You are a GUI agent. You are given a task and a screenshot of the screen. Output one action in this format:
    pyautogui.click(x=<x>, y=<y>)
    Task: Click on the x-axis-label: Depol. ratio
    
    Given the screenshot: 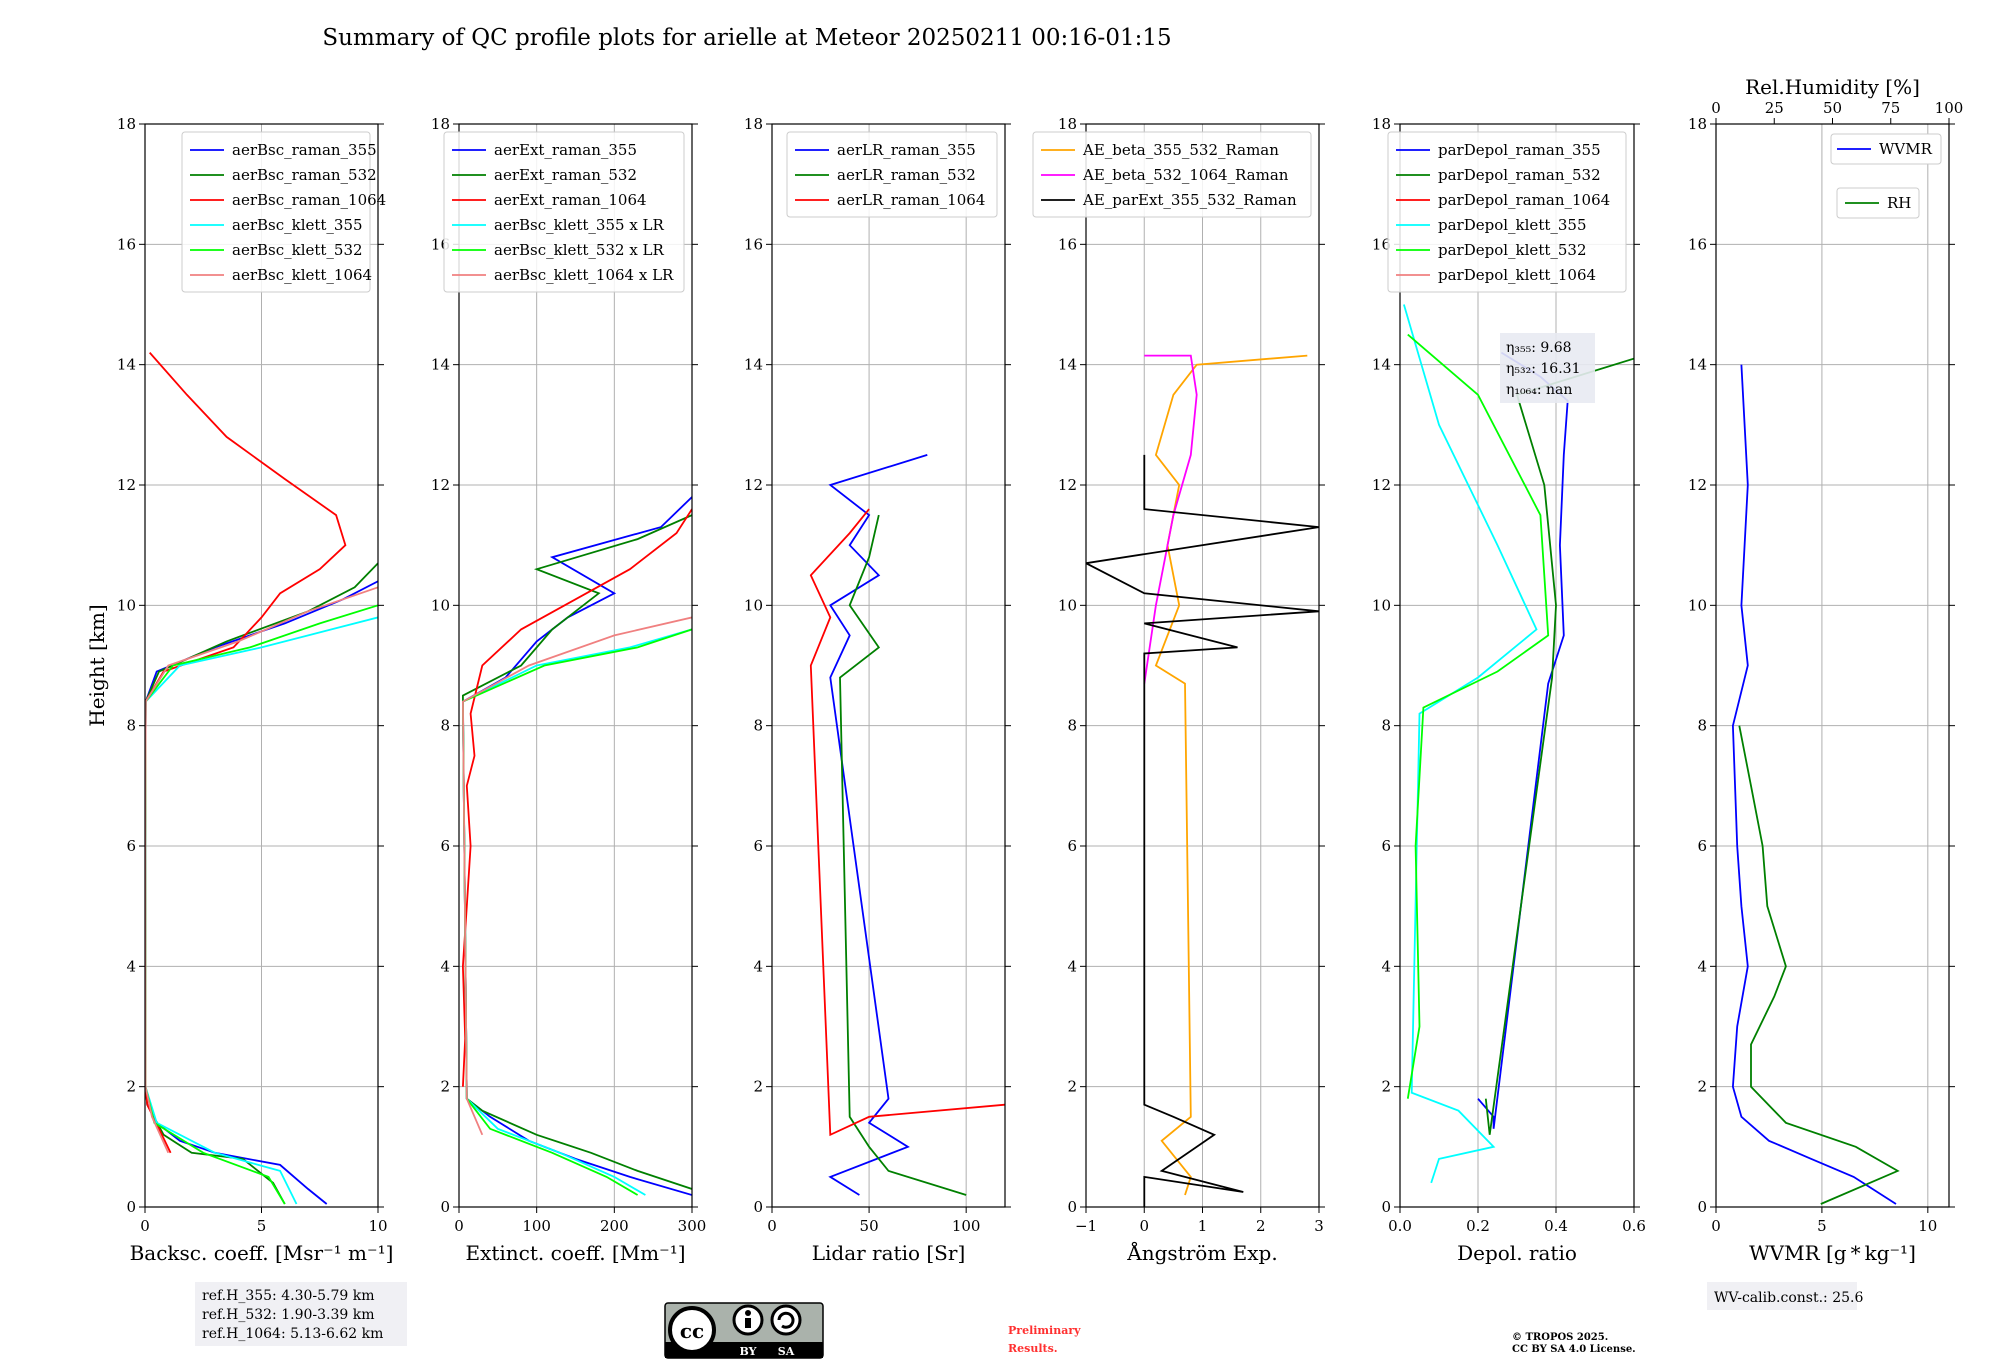 What is the action you would take?
    pyautogui.click(x=1517, y=1253)
    